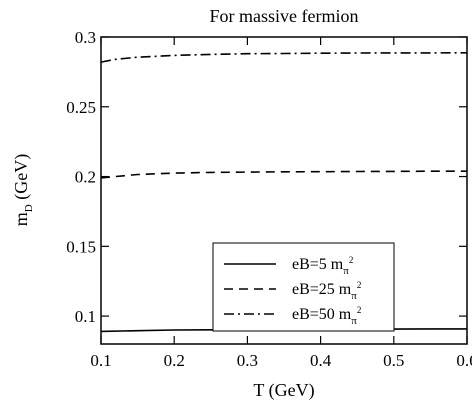 The height and width of the screenshot is (403, 472). I want to click on legend-box, so click(303, 287).